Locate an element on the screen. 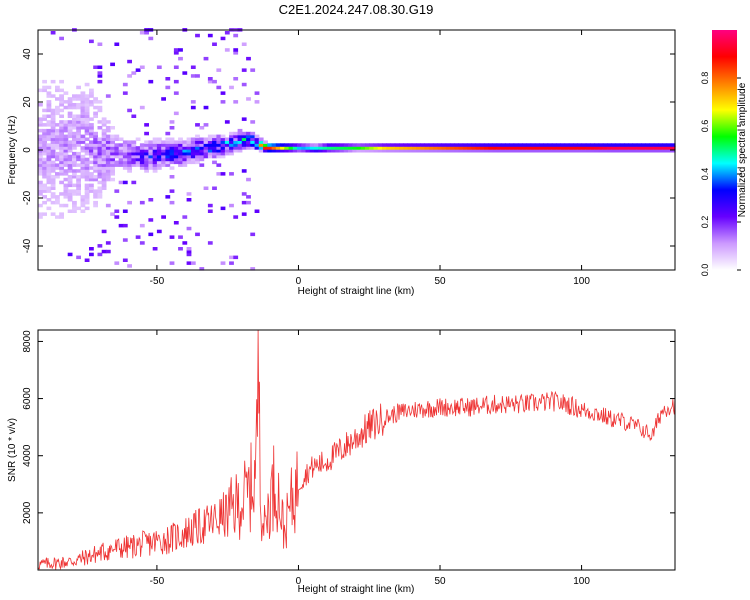  y-tick-label: 40 is located at coordinates (27, 54).